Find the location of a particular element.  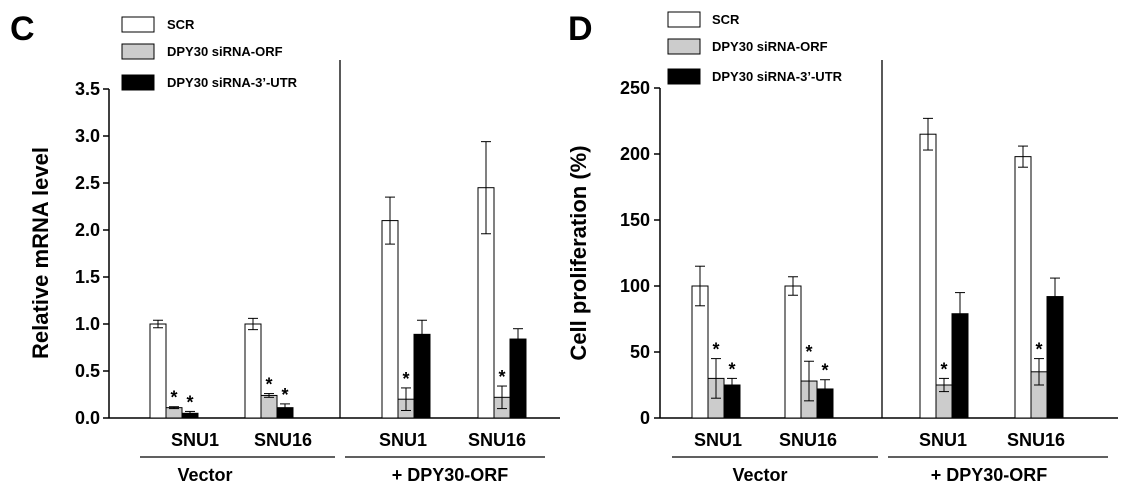

panel-c-legend-label: DPY30 siRNA-3’-UTR is located at coordinates (232, 82).